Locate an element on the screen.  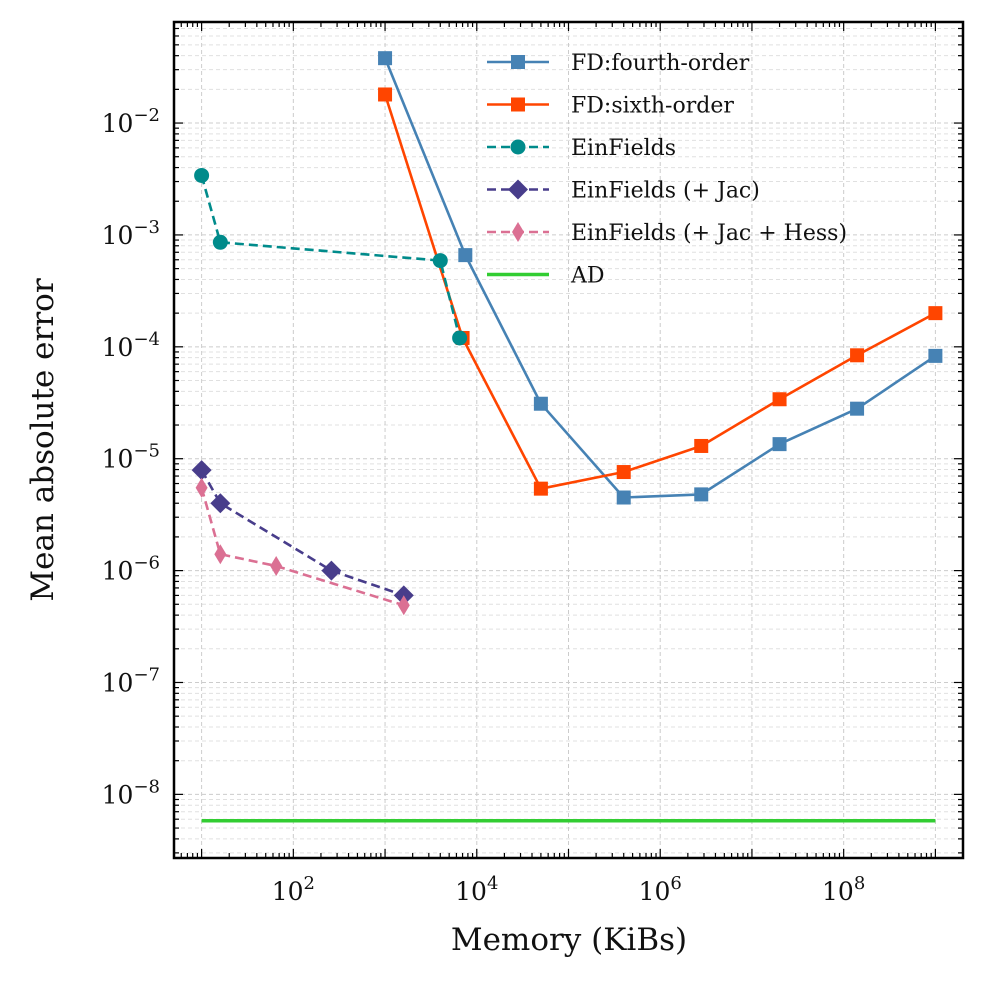
legend-label: FD:sixth-order is located at coordinates (652, 106).